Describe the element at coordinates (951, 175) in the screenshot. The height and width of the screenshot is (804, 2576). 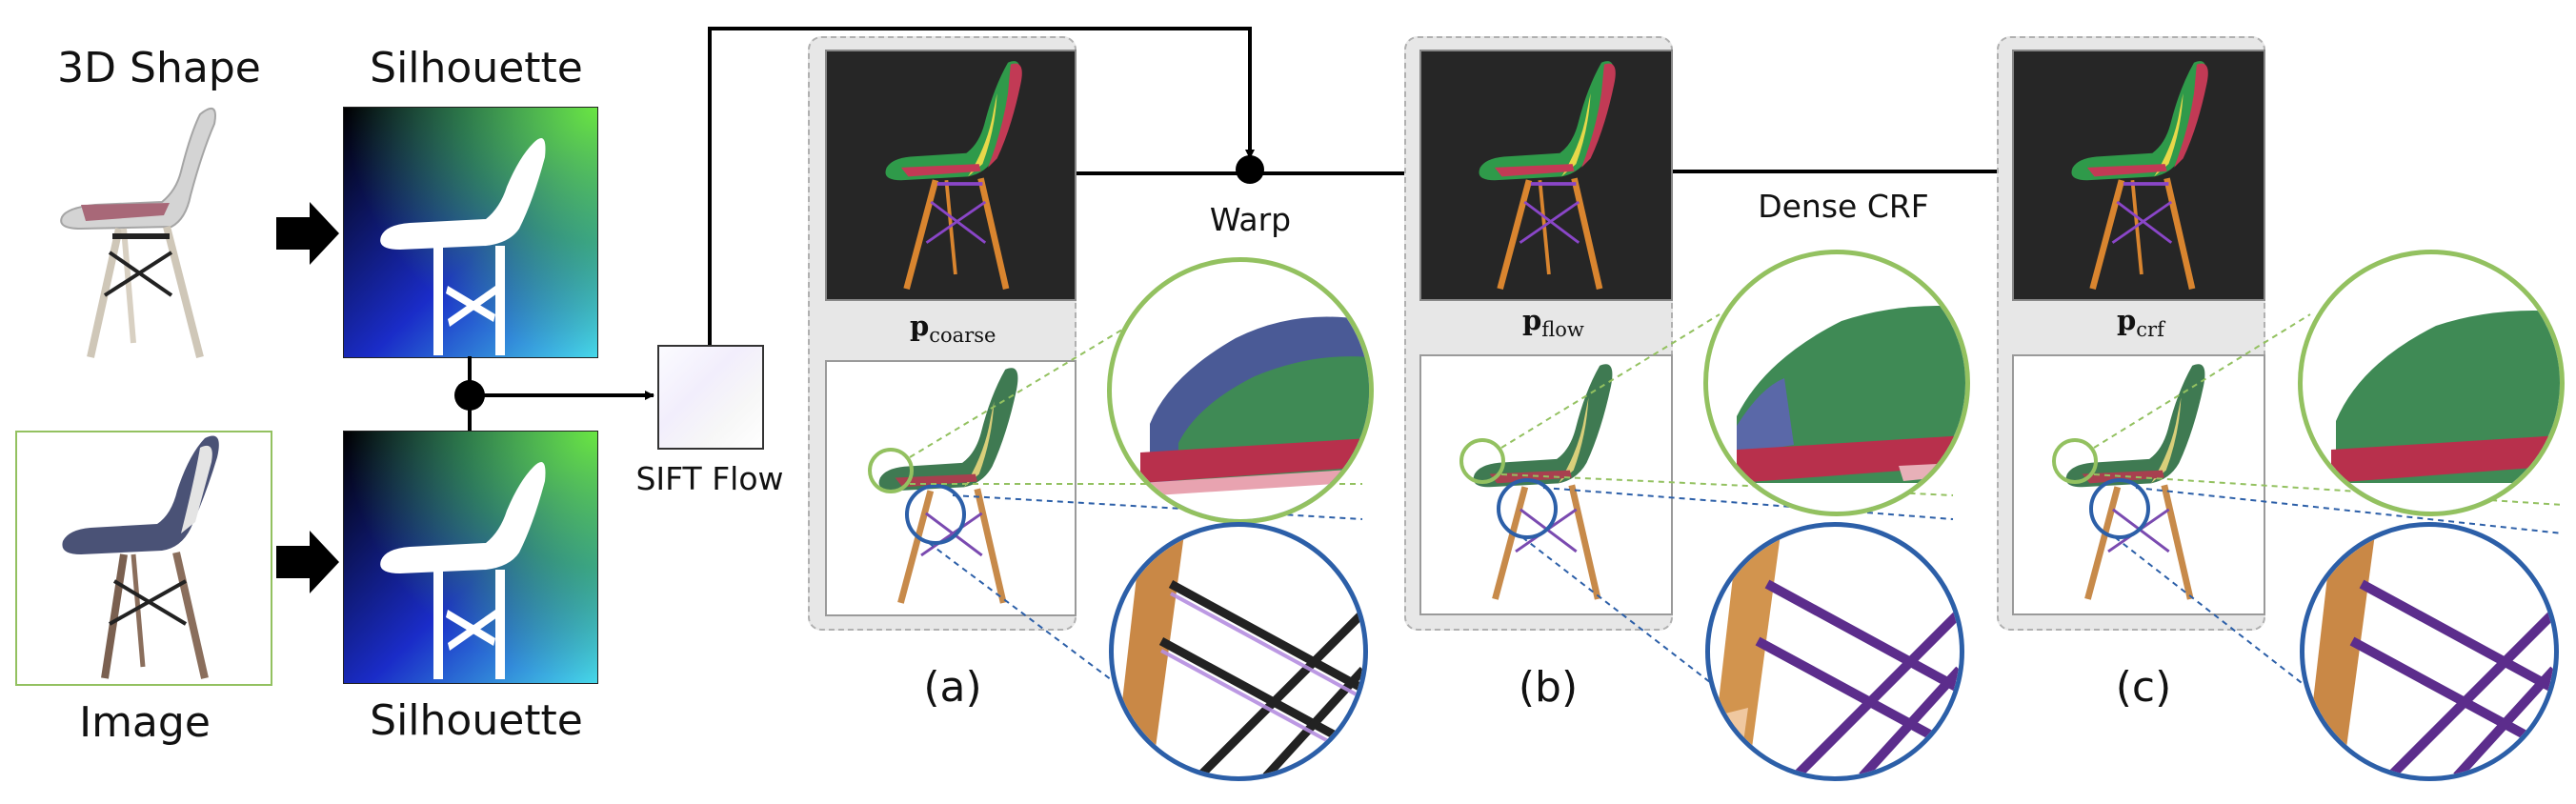
I see `panel-a-segmentation` at that location.